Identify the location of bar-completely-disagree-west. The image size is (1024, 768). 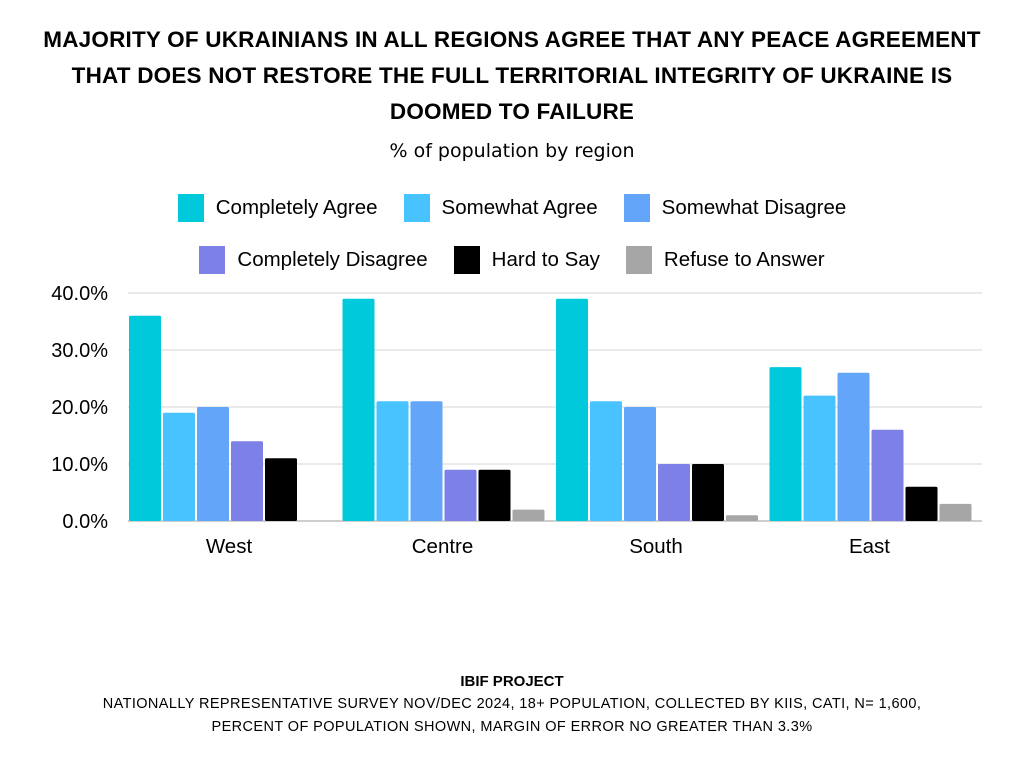
(247, 481).